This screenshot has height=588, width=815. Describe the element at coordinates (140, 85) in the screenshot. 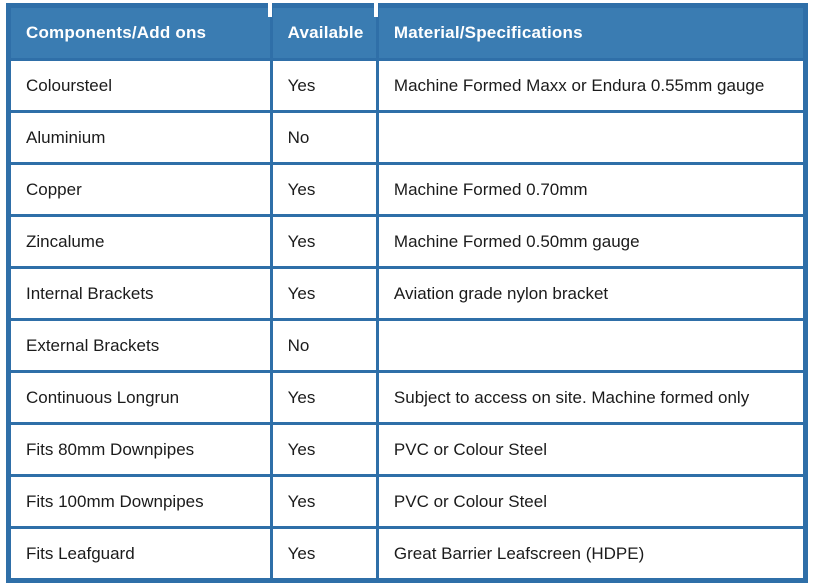

I see `cell-component: Coloursteel` at that location.